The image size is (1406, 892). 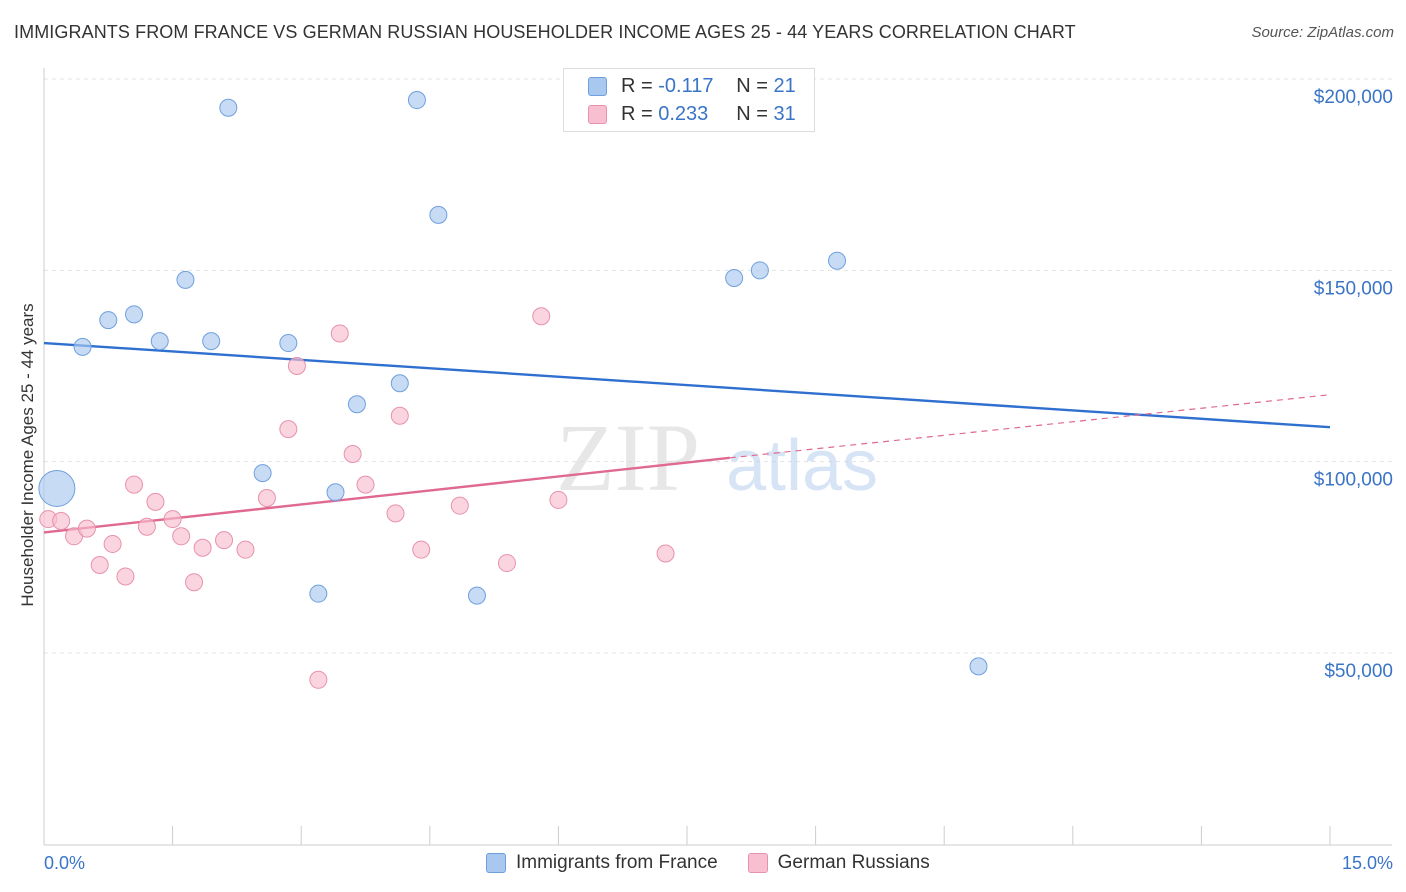 I want to click on legend-swatch-france, so click(x=597, y=86).